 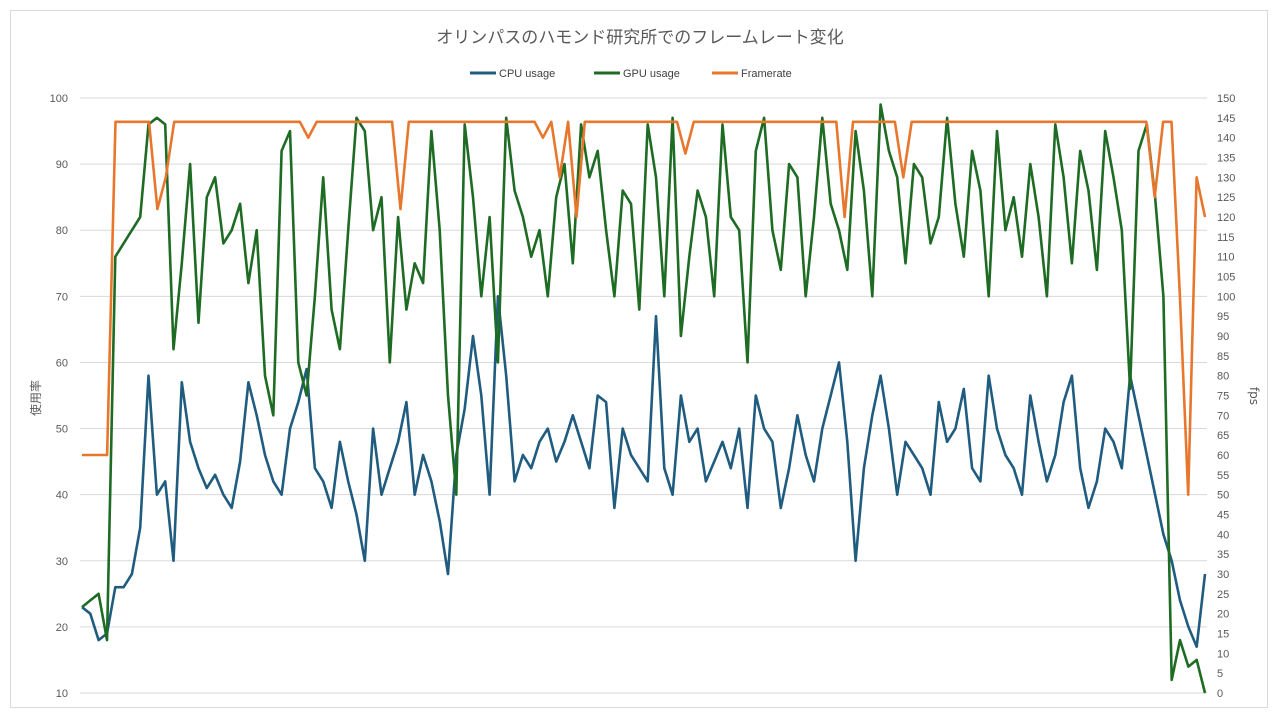 I want to click on legend-label: GPU usage, so click(x=651, y=74).